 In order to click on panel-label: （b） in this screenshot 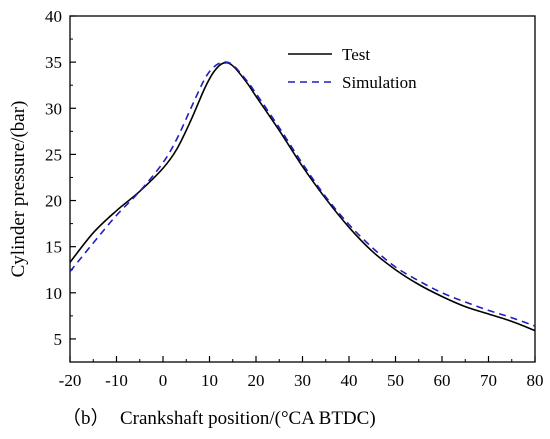, I will do `click(86, 418)`.